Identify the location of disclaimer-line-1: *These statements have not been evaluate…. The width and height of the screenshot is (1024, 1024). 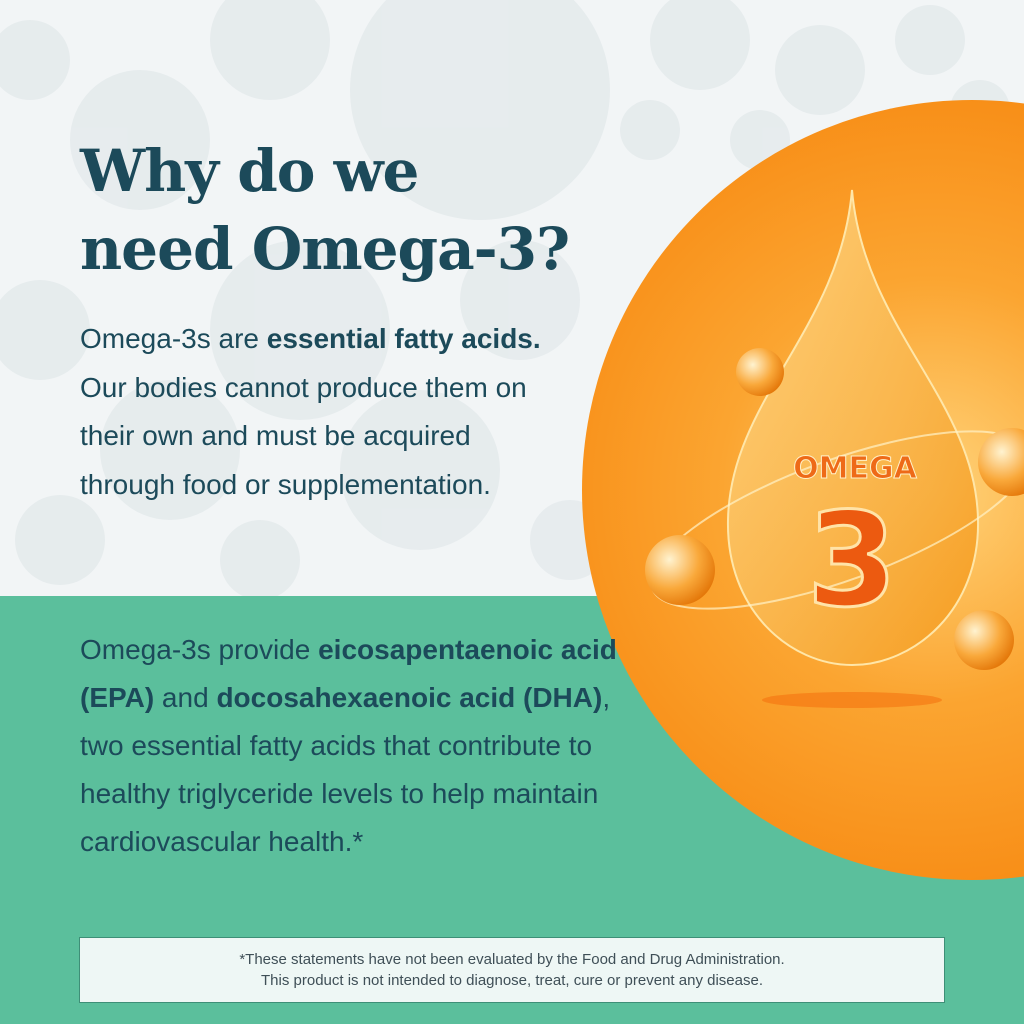
(512, 959).